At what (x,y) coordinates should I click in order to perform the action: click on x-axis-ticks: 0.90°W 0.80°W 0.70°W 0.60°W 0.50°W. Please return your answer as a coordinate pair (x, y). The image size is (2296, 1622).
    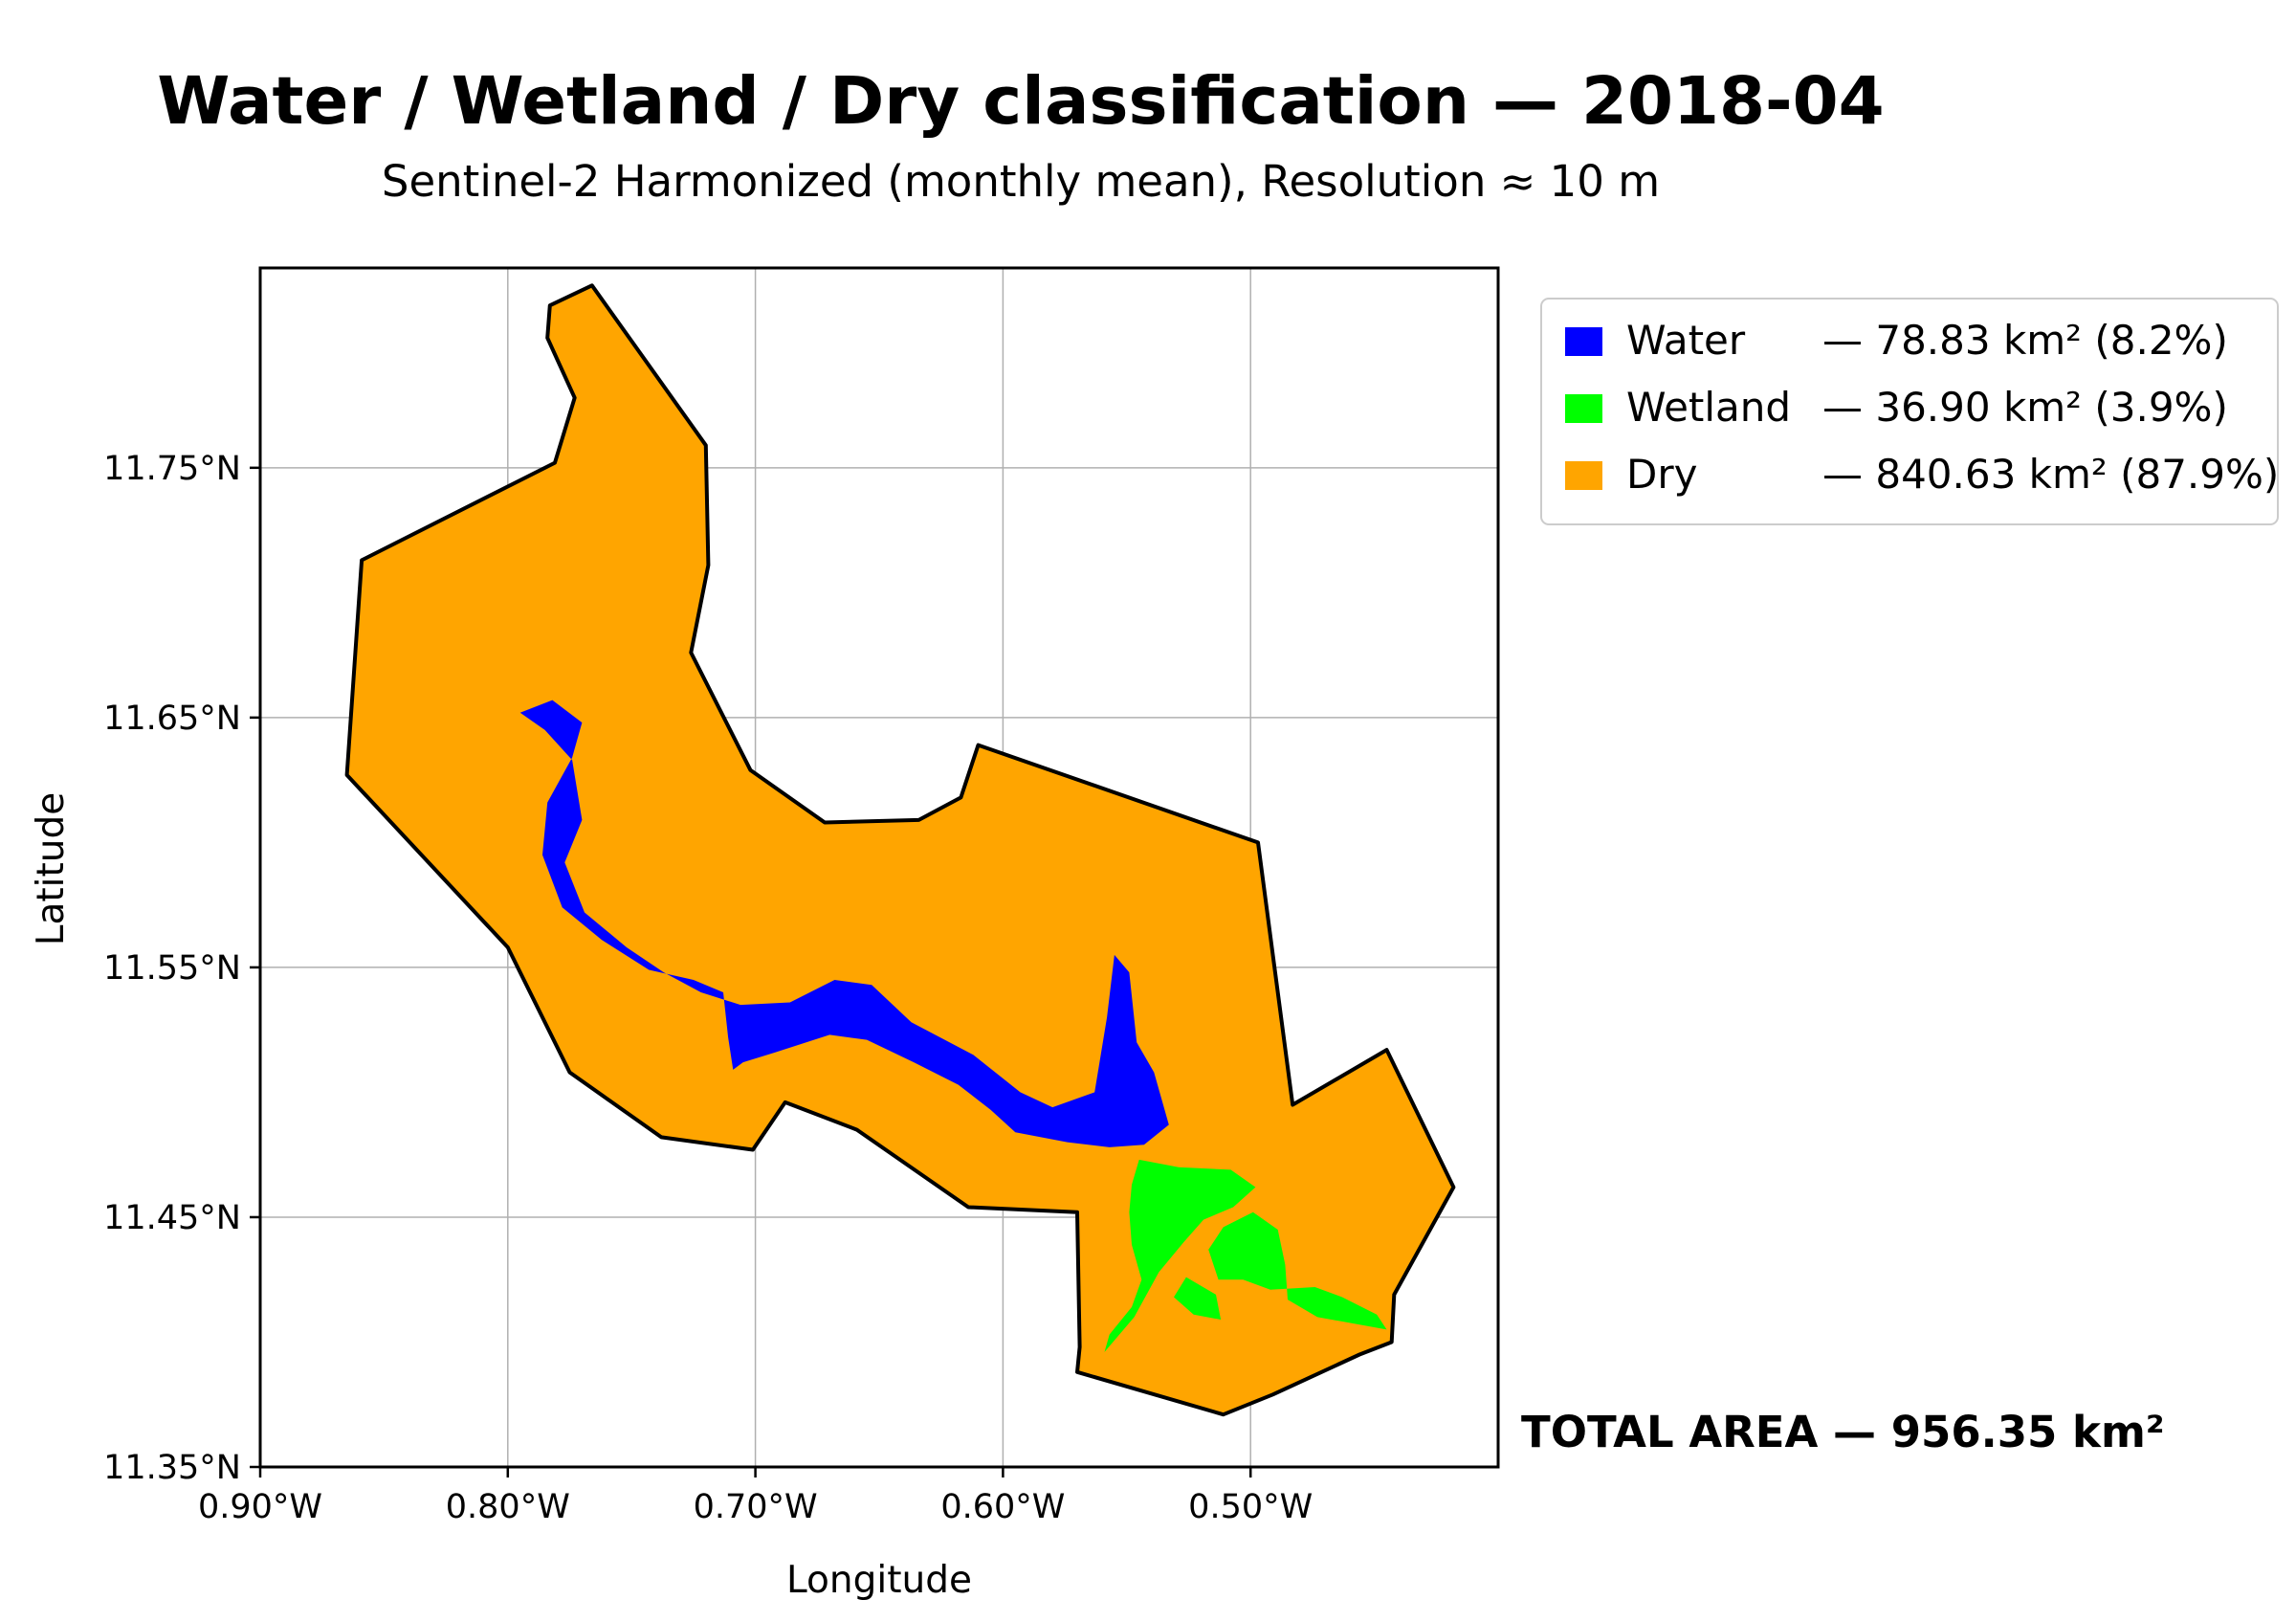
    Looking at the image, I should click on (756, 1496).